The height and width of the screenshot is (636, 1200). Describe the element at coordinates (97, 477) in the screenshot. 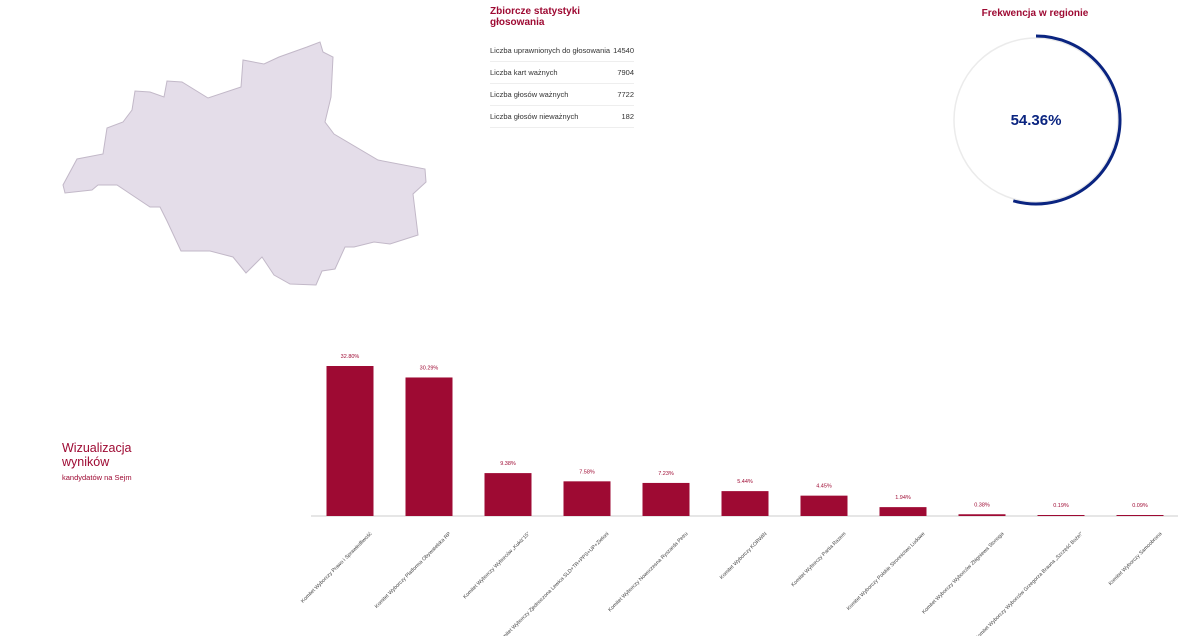

I see `visualization-subtitle: kandydatów na Sejm` at that location.